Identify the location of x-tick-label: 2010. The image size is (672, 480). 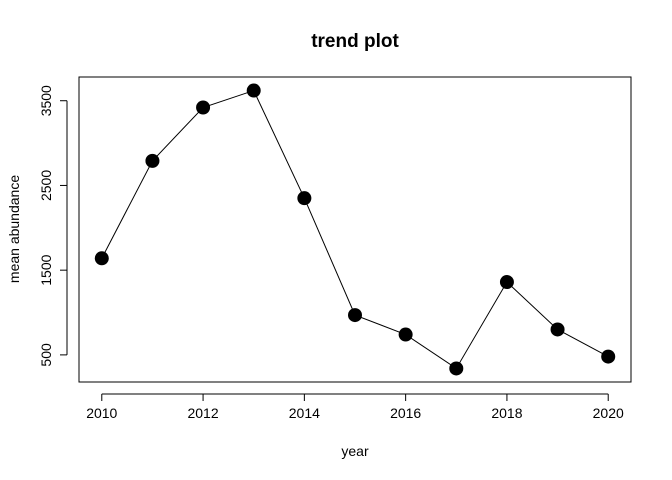
(101, 413).